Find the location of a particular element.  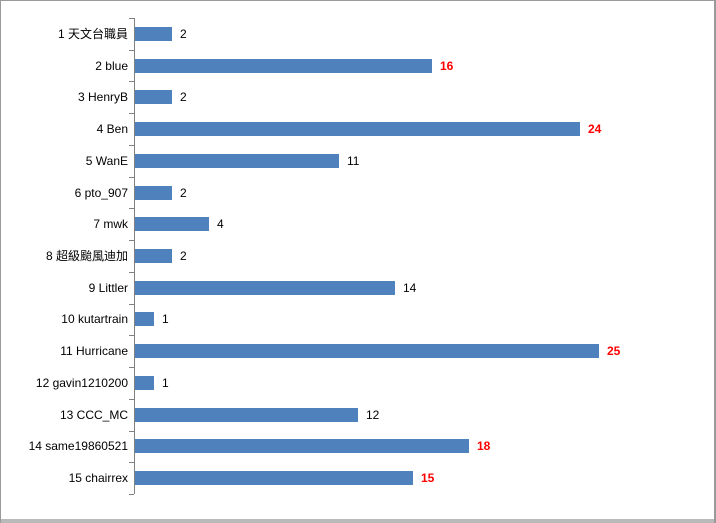

category-label: 3 HenryB is located at coordinates (102, 97).